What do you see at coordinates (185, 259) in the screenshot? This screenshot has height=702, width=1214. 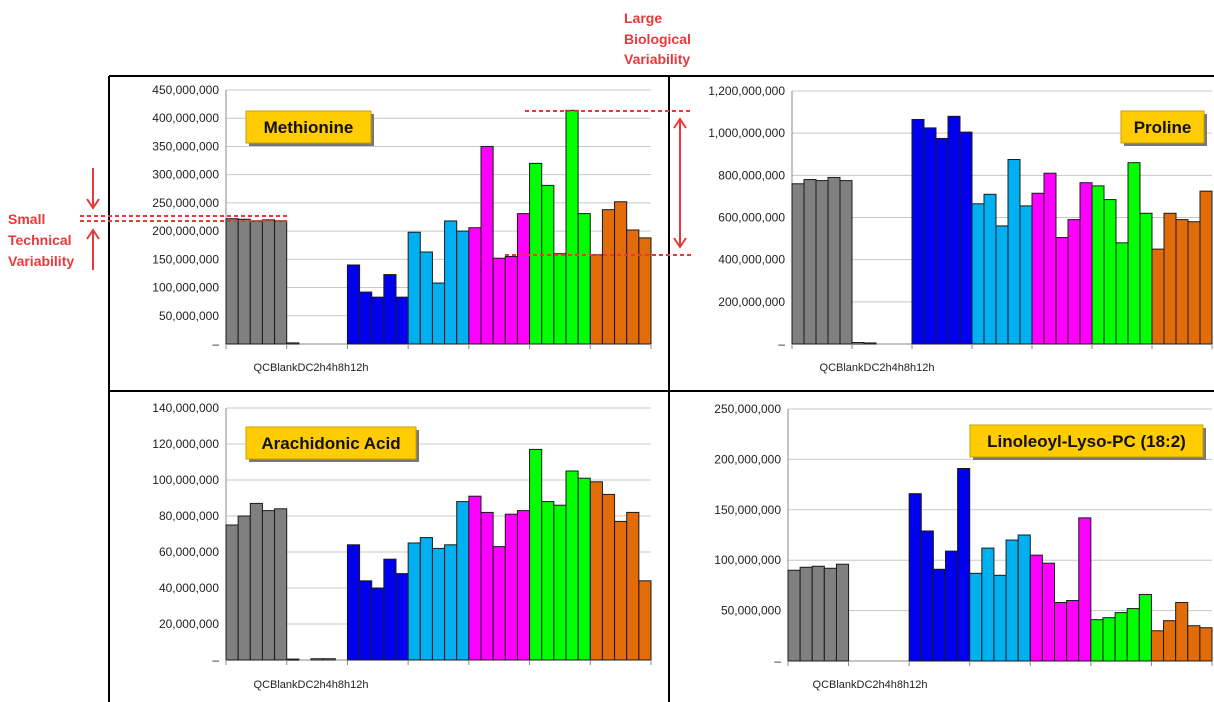 I see `y-tick-label: 150,000,000` at bounding box center [185, 259].